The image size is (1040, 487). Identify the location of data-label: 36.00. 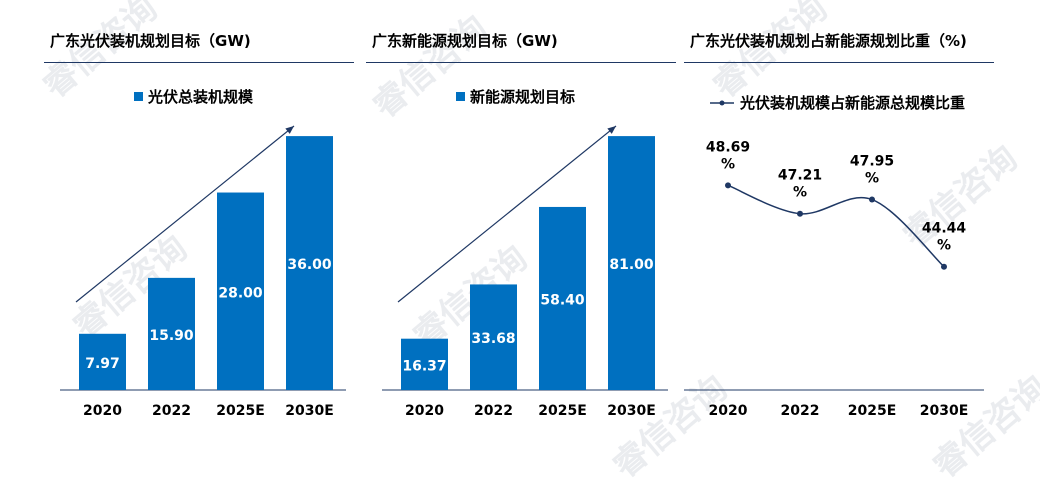
(309, 265).